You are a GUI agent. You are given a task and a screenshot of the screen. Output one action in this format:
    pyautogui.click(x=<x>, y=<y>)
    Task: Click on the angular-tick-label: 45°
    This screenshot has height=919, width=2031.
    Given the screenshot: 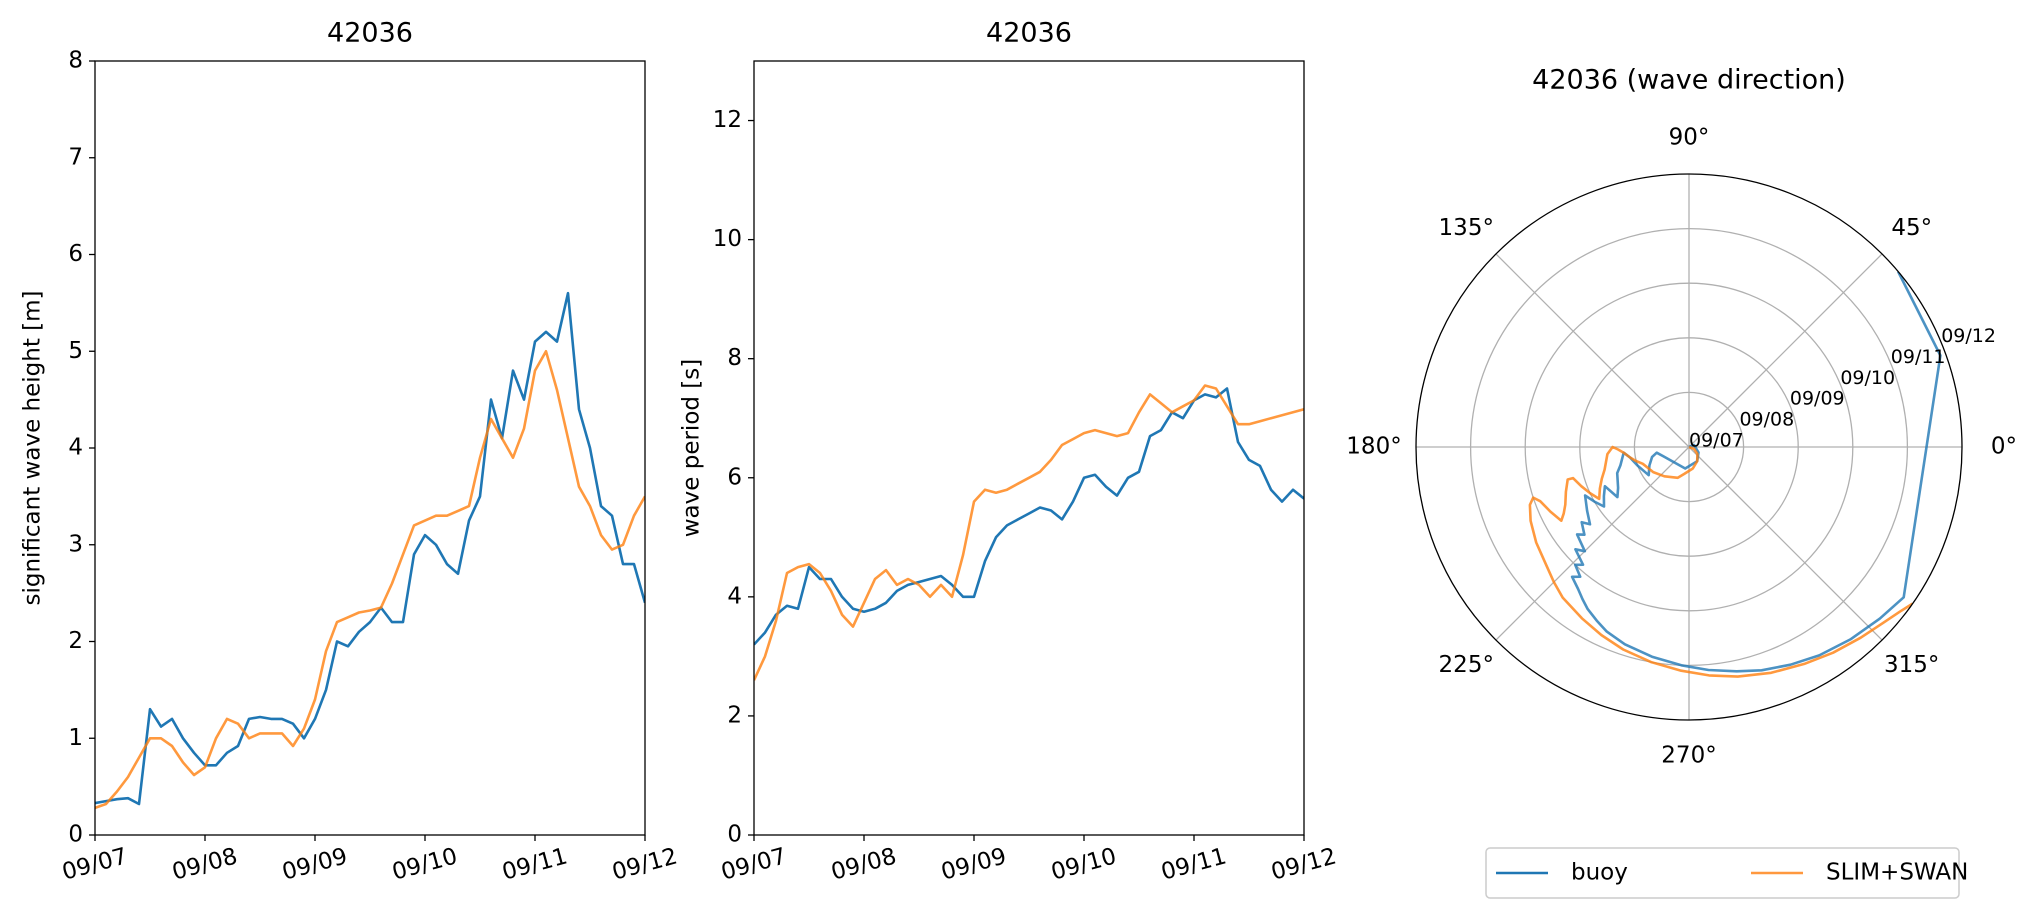 What is the action you would take?
    pyautogui.click(x=1911, y=228)
    